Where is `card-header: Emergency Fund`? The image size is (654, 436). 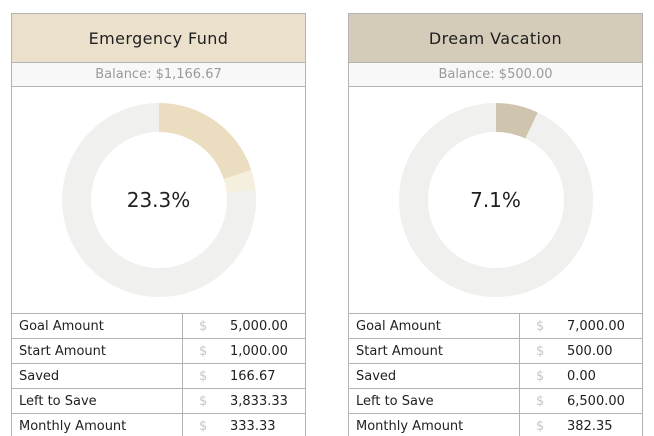
card-header: Emergency Fund is located at coordinates (158, 38).